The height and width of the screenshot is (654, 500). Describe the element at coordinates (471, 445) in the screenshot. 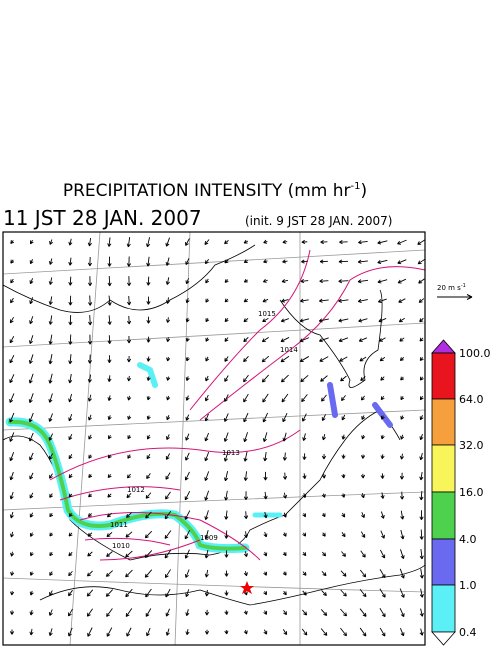

I see `colorbar-label: 32.0` at that location.